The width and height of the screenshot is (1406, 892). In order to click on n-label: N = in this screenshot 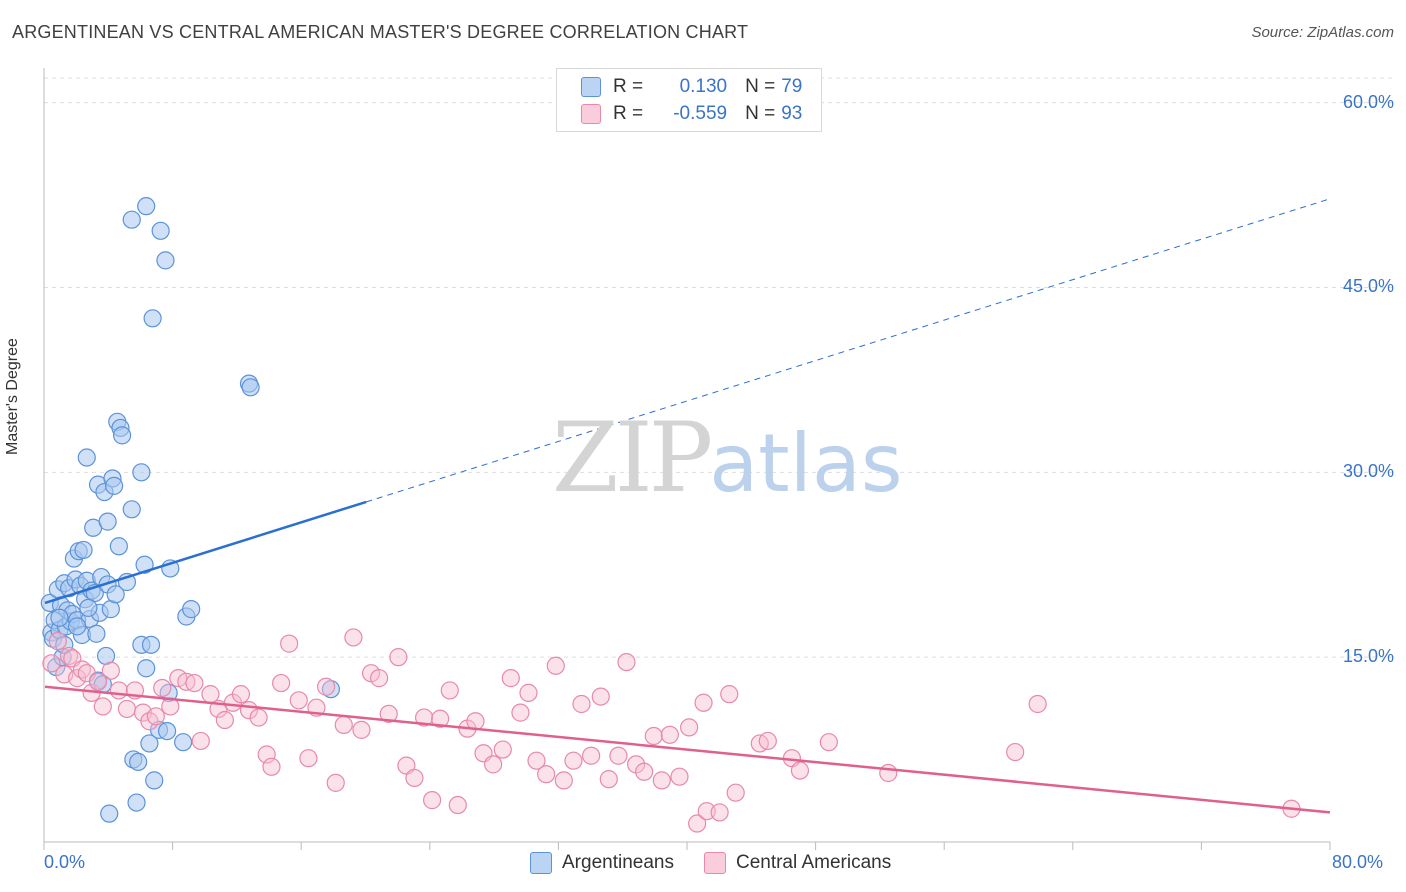, I will do `click(760, 86)`.